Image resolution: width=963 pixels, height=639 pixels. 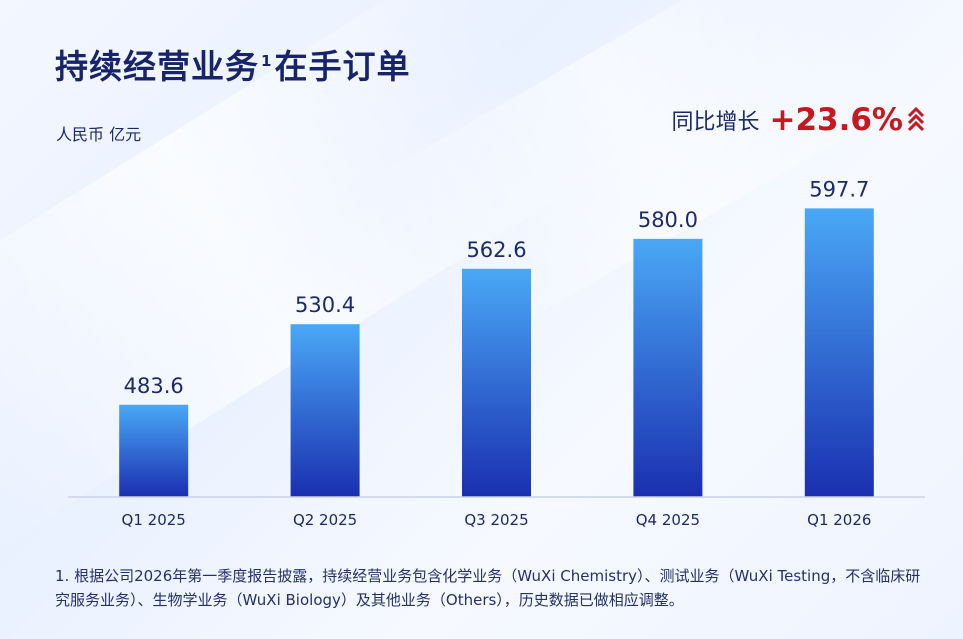 I want to click on title-main: 持续经营业务, so click(x=157, y=66).